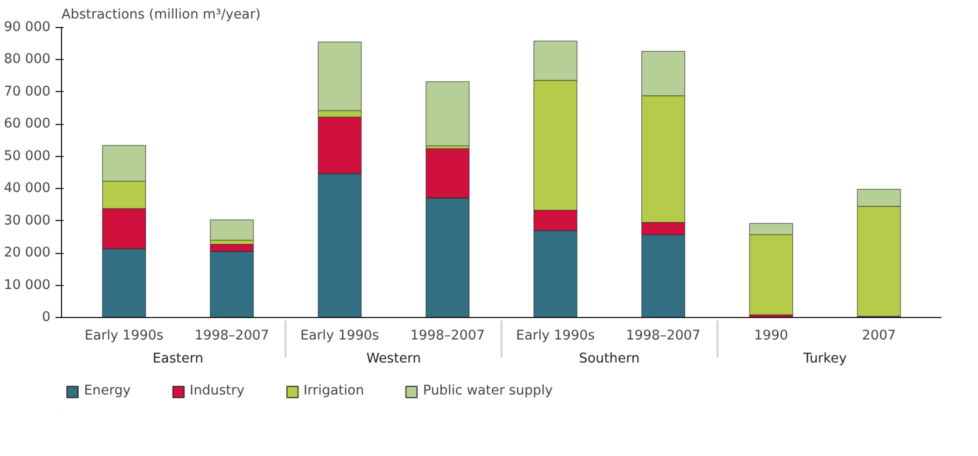 The height and width of the screenshot is (456, 978). What do you see at coordinates (27, 220) in the screenshot?
I see `y-tick-label: 30 000` at bounding box center [27, 220].